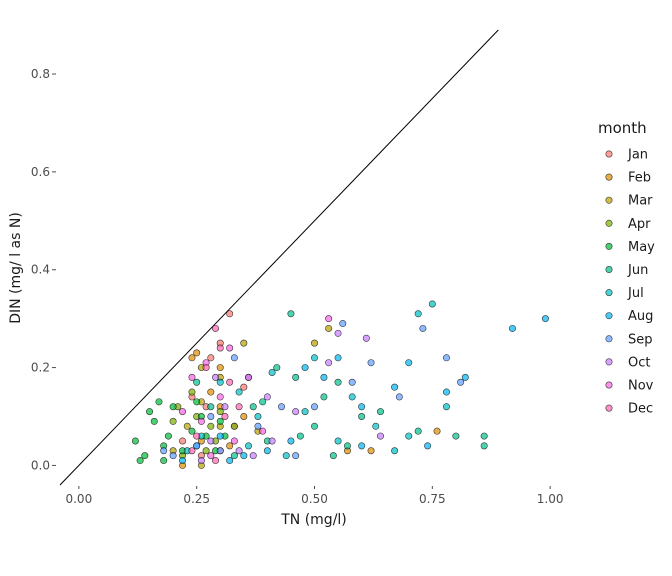 This screenshot has height=576, width=672. What do you see at coordinates (622, 128) in the screenshot?
I see `legend-title: month` at bounding box center [622, 128].